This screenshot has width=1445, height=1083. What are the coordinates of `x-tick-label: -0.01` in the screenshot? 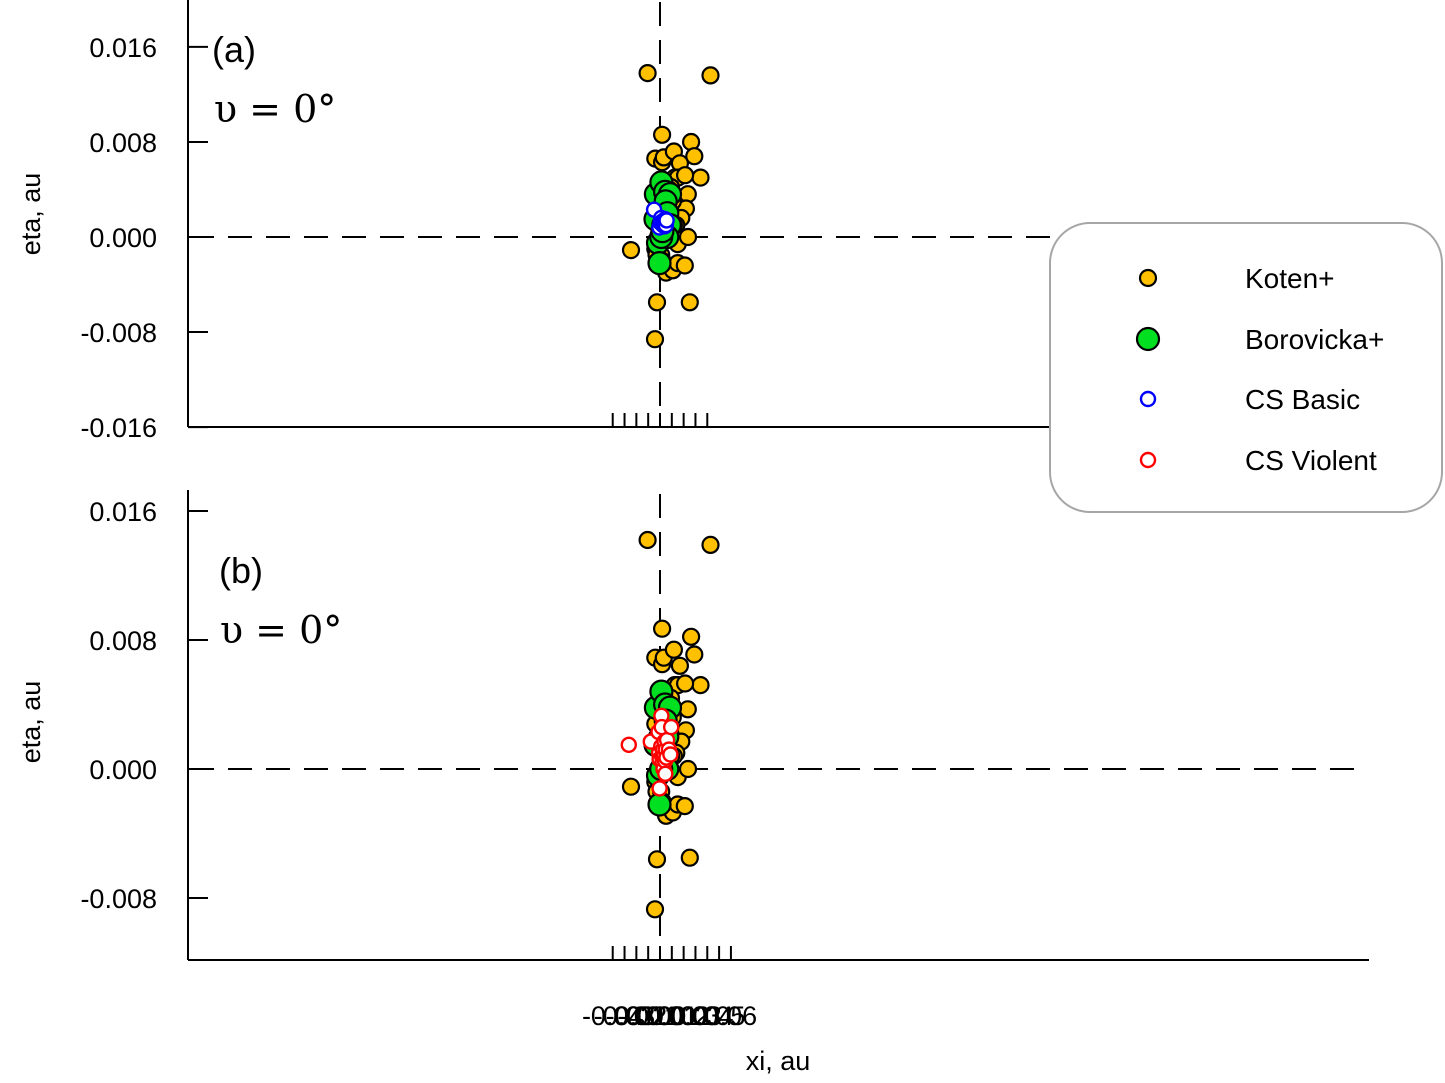 It's located at (648, 1016).